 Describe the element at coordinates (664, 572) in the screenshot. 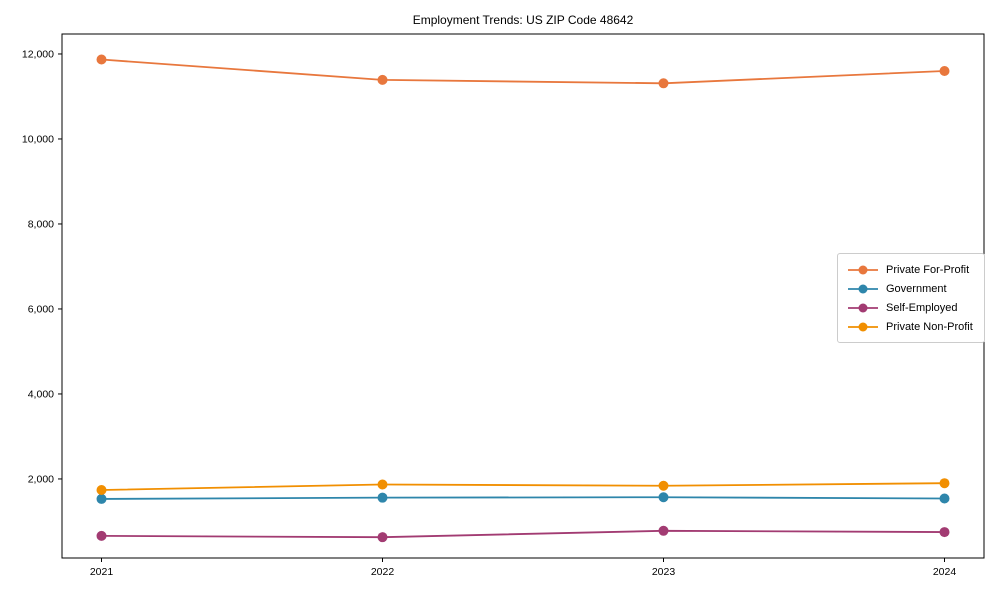

I see `x-axis-tick-label: 2023` at that location.